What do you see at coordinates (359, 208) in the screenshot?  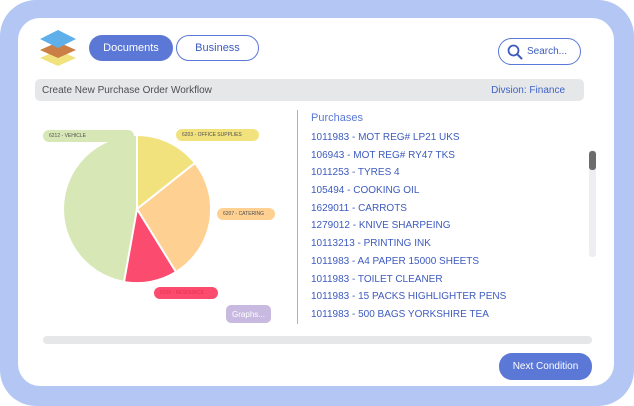 I see `purchase-item: 1629011 - CARROTS` at bounding box center [359, 208].